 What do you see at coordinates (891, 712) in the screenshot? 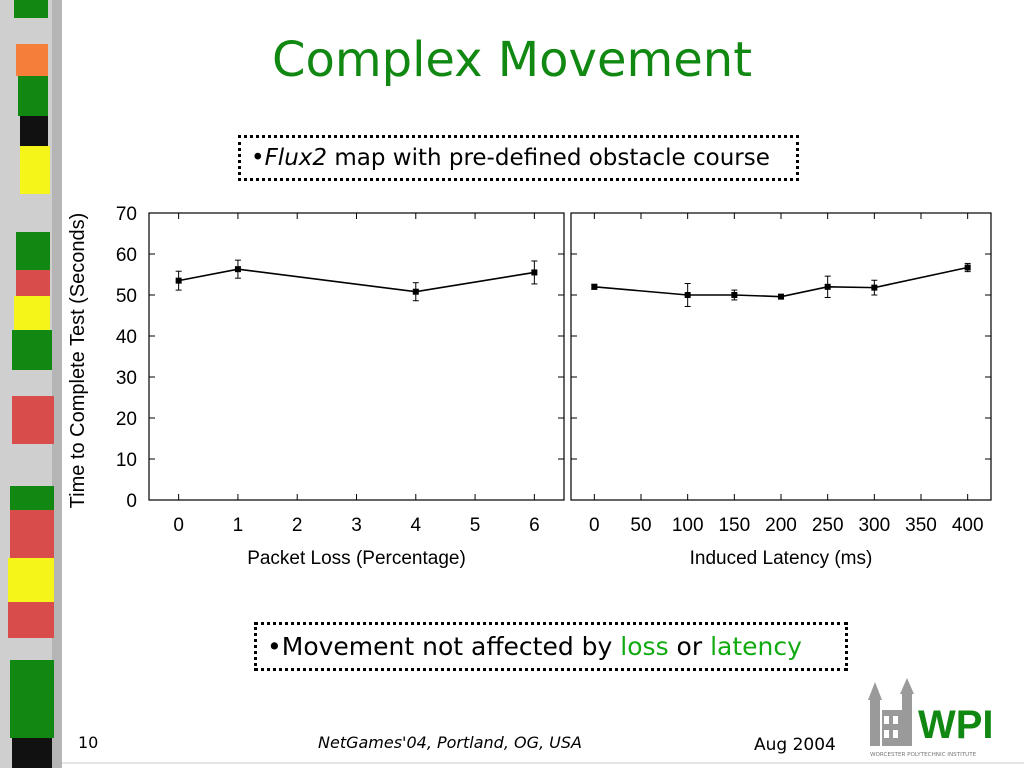
I see `building-icon` at bounding box center [891, 712].